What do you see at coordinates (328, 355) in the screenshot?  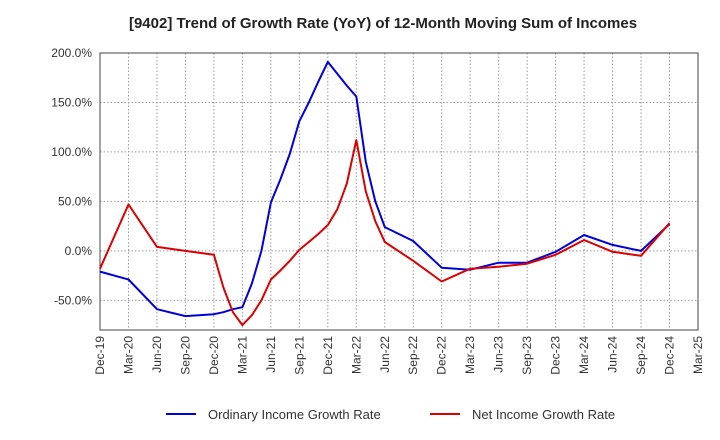 I see `x-tick-label: Dec-21` at bounding box center [328, 355].